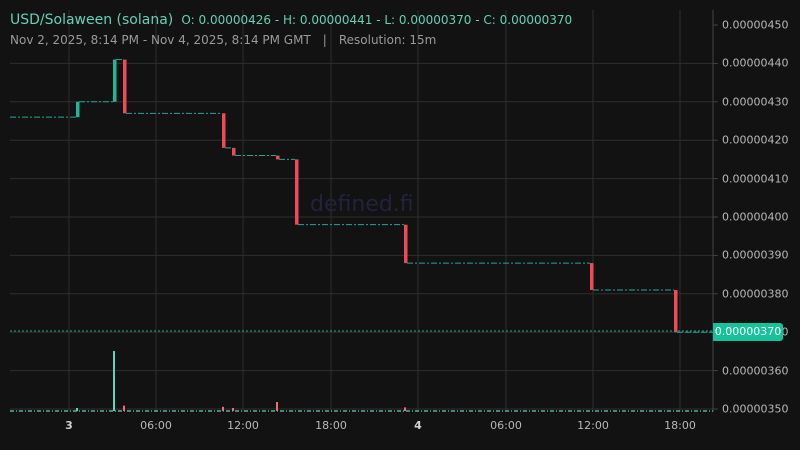 This screenshot has height=450, width=800. Describe the element at coordinates (755, 179) in the screenshot. I see `y-tick-label: 0.00000410` at that location.